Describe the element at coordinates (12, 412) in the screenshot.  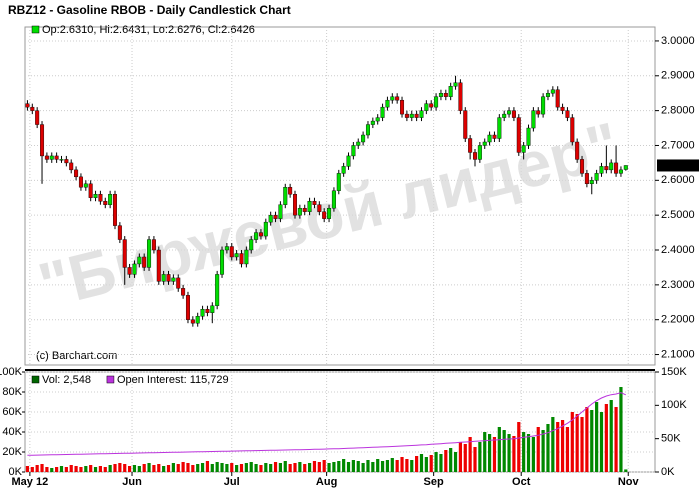
I see `y-tick-label: 60K` at that location.